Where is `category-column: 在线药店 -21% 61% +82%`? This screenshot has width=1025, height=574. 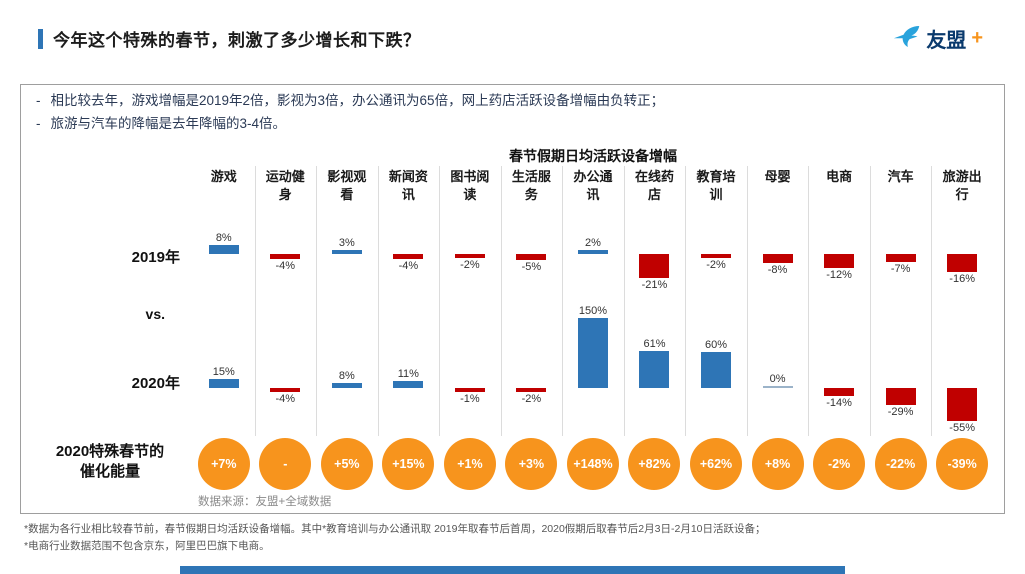 category-column: 在线药店 -21% 61% +82% is located at coordinates (655, 330).